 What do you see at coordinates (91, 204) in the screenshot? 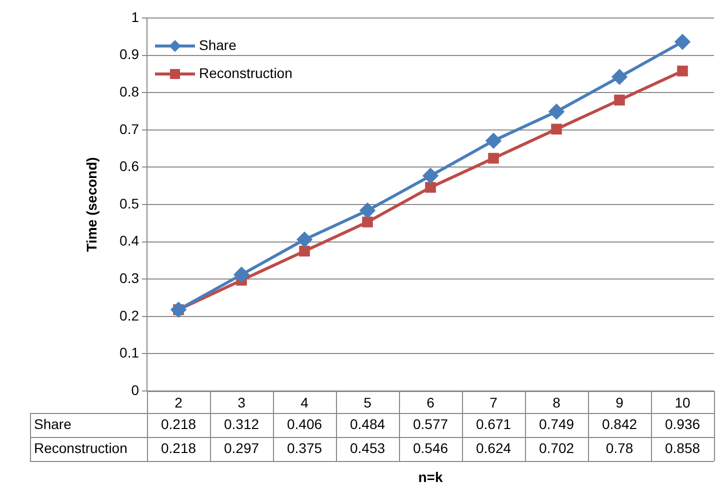
I see `y-axis-title: Time (second)` at bounding box center [91, 204].